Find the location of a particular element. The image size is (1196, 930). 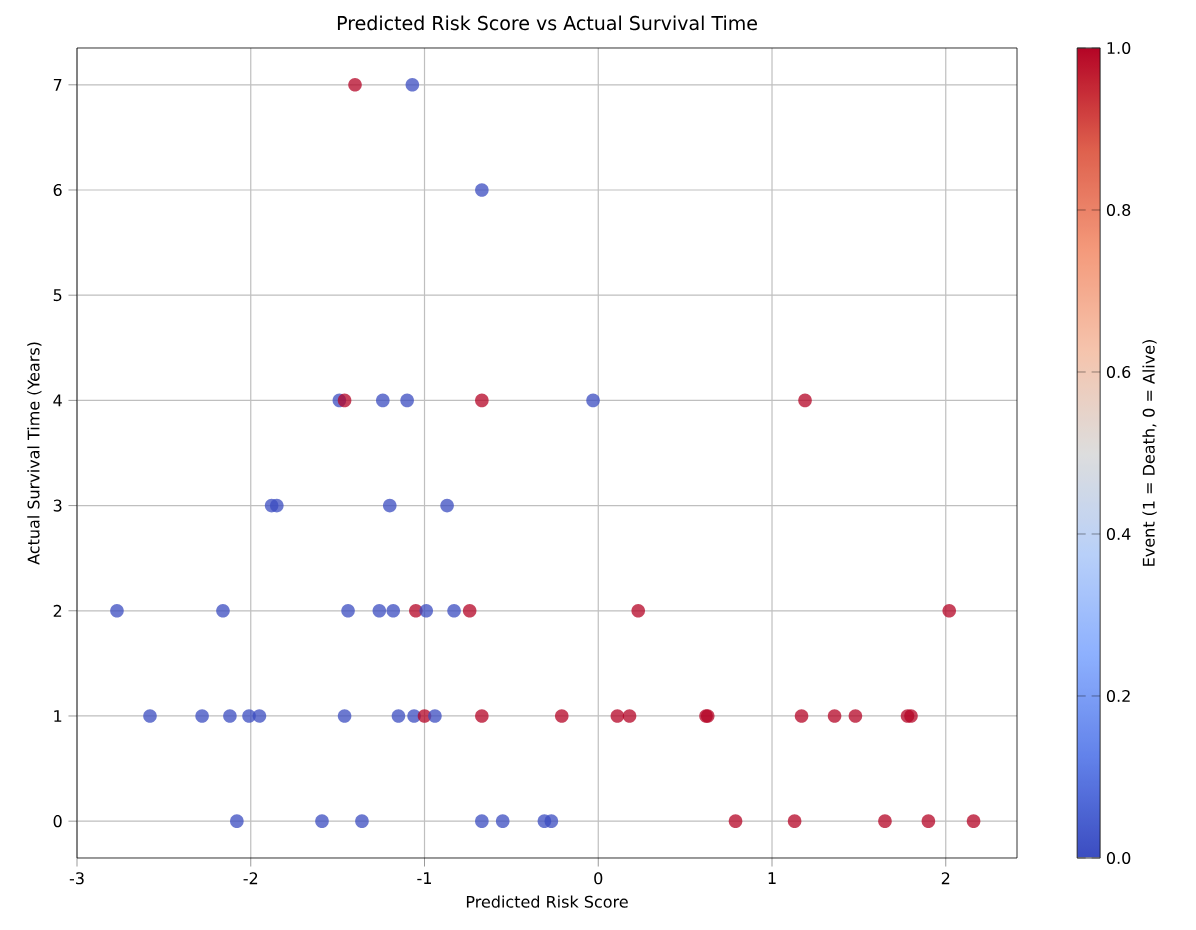

color-bar-title: Event (1 = Death, 0 = Alive) is located at coordinates (1149, 453).